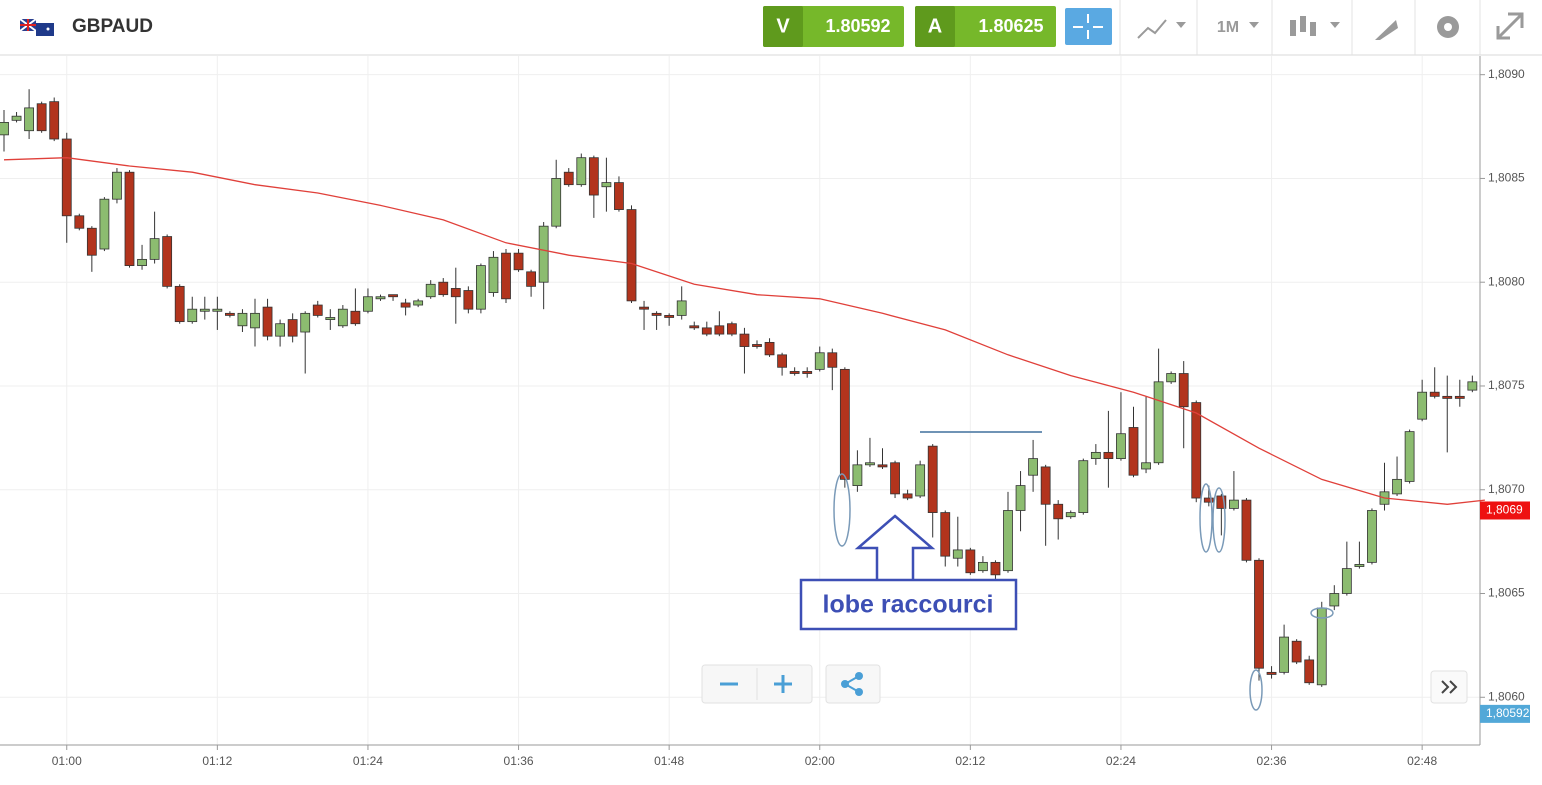 Image resolution: width=1542 pixels, height=785 pixels. I want to click on settings-button, so click(1448, 27).